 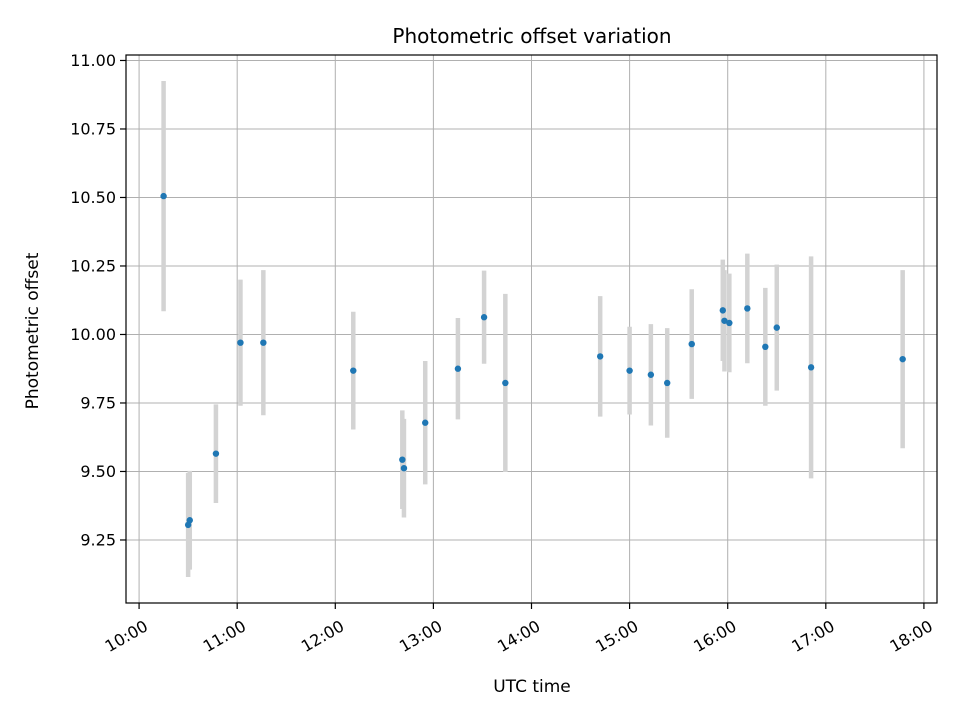 What do you see at coordinates (98, 539) in the screenshot?
I see `y-tick-label: 9.25` at bounding box center [98, 539].